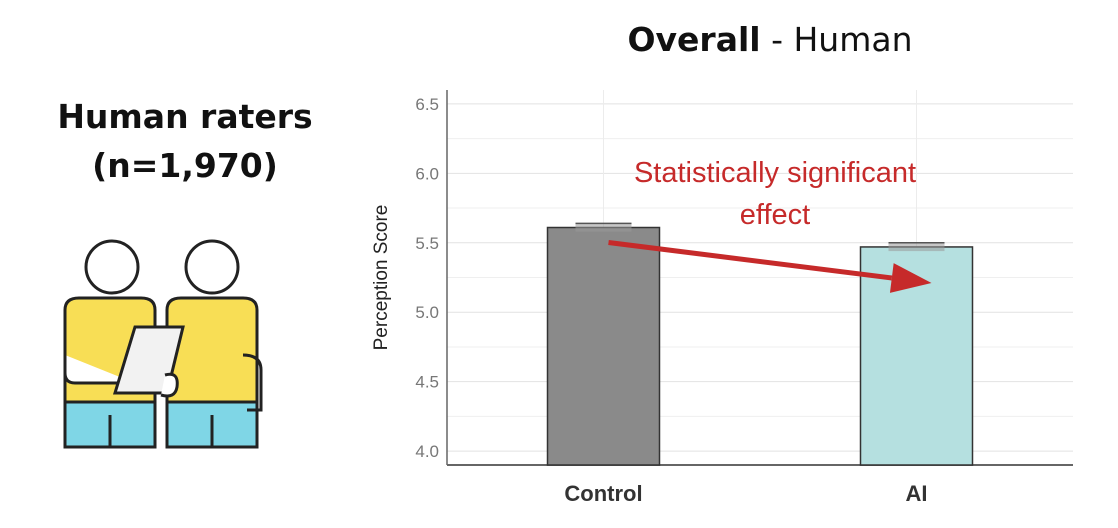 The image size is (1118, 528). What do you see at coordinates (775, 215) in the screenshot?
I see `annotation-line2: effect` at bounding box center [775, 215].